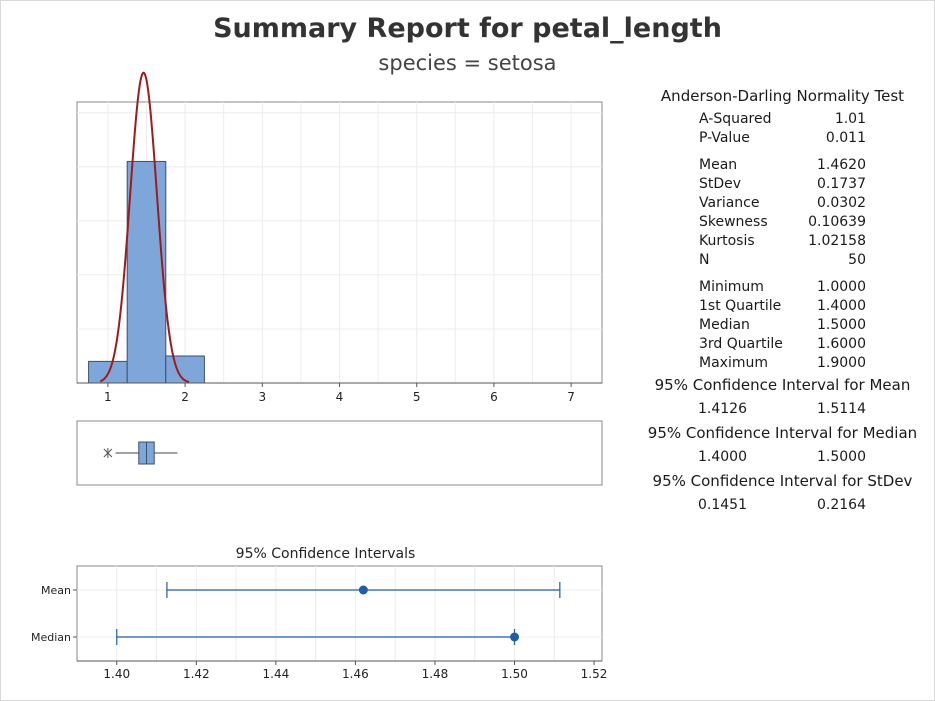 This screenshot has width=935, height=701. What do you see at coordinates (782, 306) in the screenshot?
I see `stat-row-q1: 1st Quartile 1.4000` at bounding box center [782, 306].